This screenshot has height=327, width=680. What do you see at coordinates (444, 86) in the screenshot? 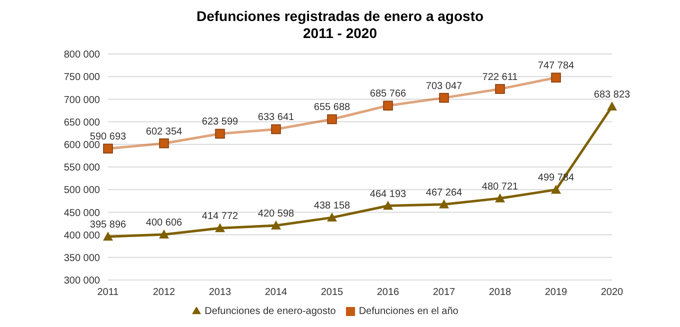
I see `data-label: 703 047` at bounding box center [444, 86].